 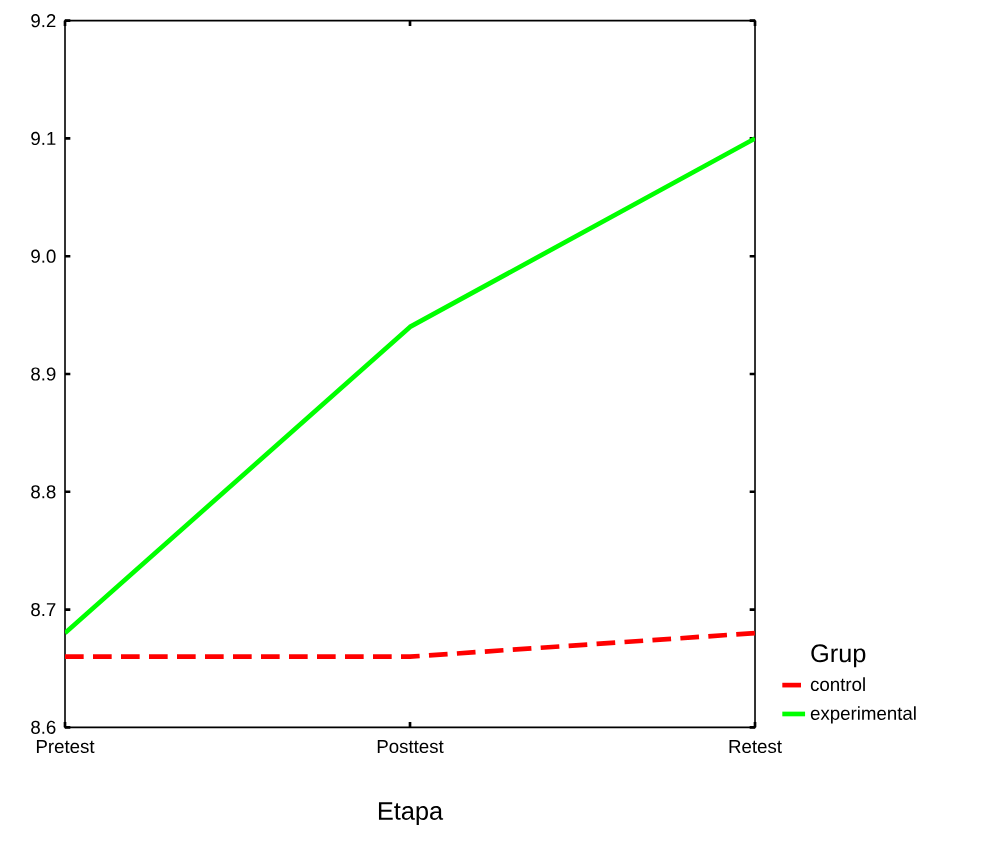 What do you see at coordinates (863, 715) in the screenshot?
I see `legend-label: experimental` at bounding box center [863, 715].